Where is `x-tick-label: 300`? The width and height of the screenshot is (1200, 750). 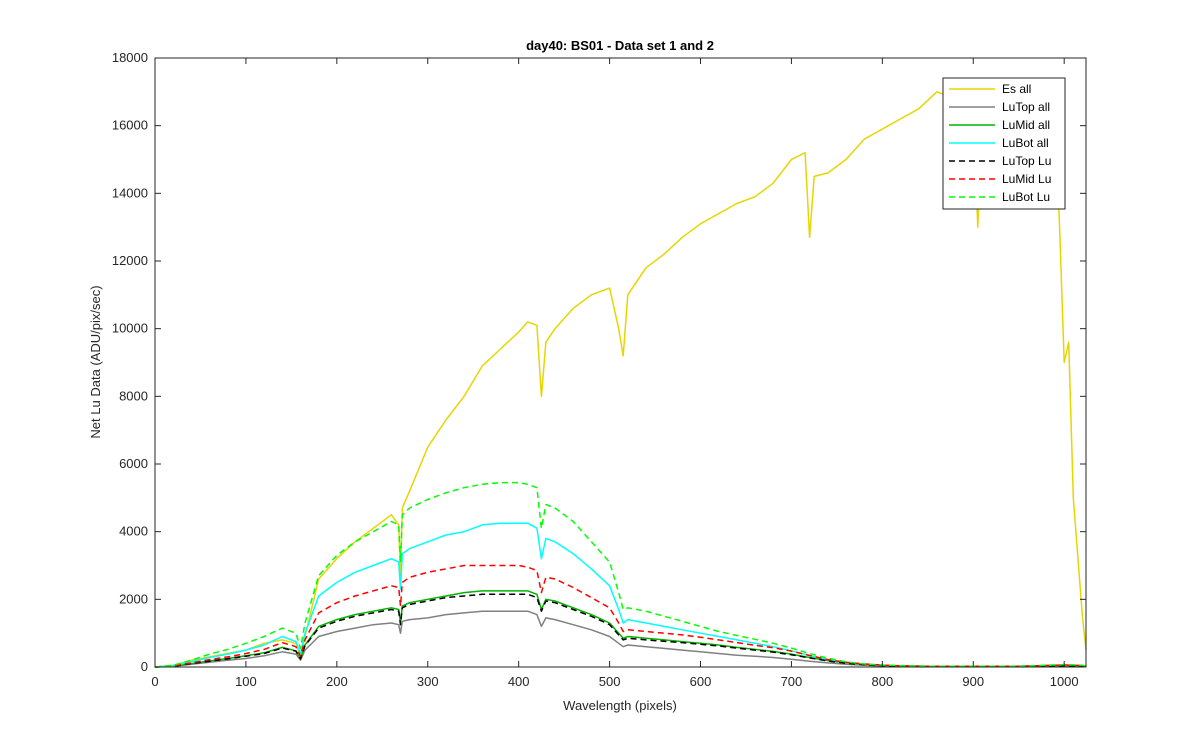 x-tick-label: 300 is located at coordinates (428, 681).